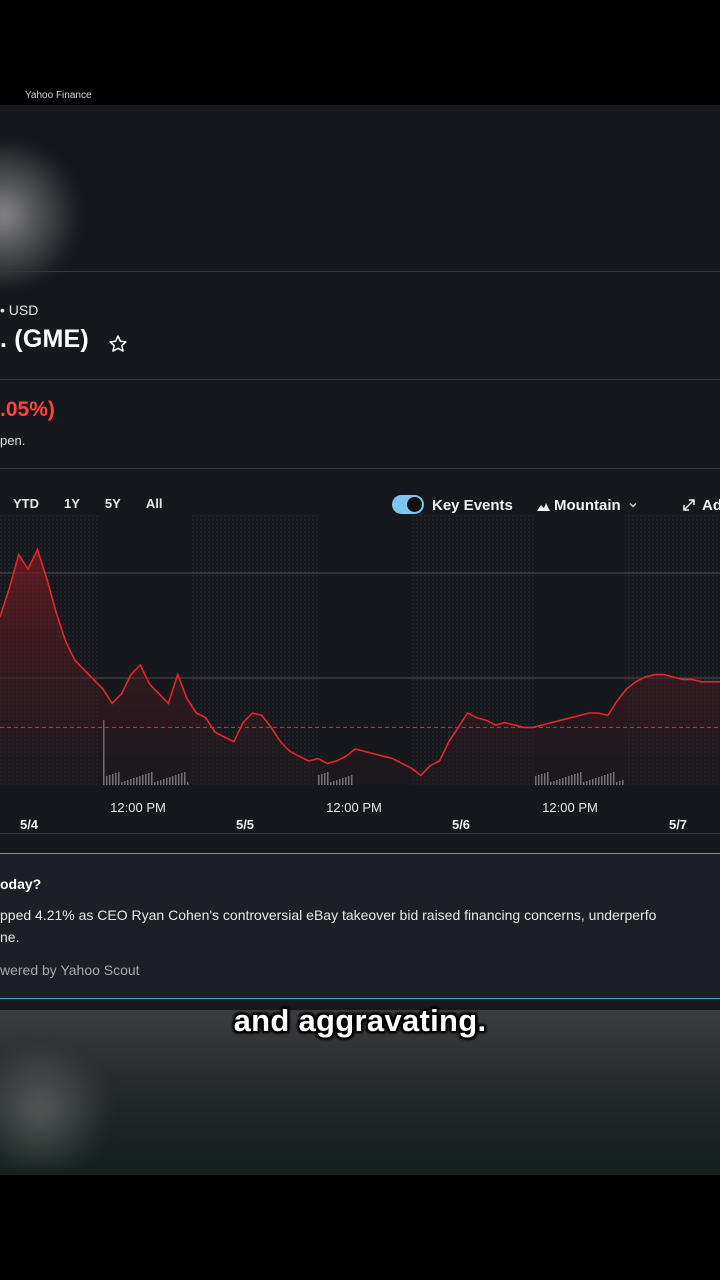 The height and width of the screenshot is (1280, 720). Describe the element at coordinates (72, 503) in the screenshot. I see `range-1y: 1Y` at that location.